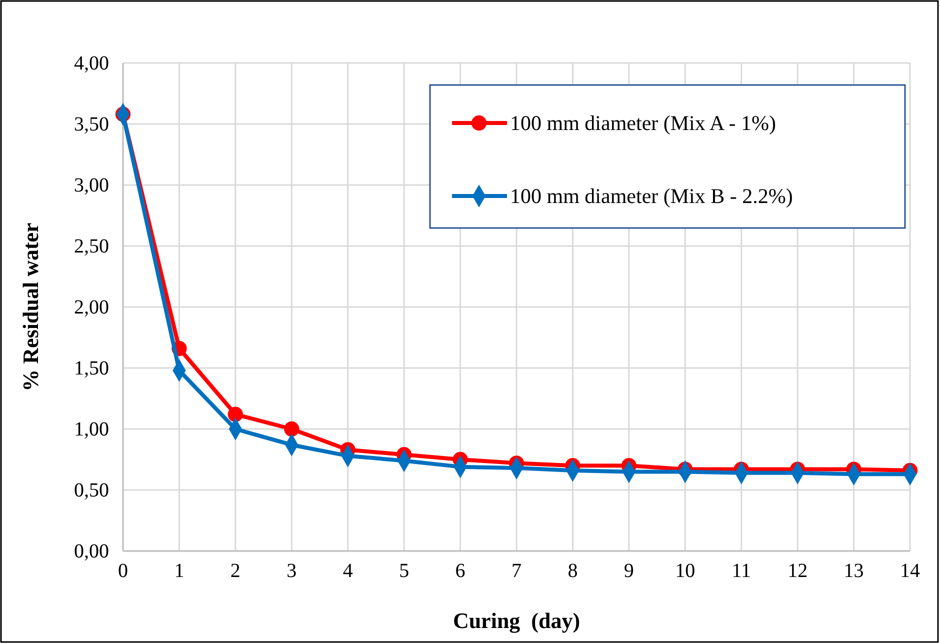 The height and width of the screenshot is (644, 940). Describe the element at coordinates (91, 124) in the screenshot. I see `y-tick-label: 3,50` at that location.